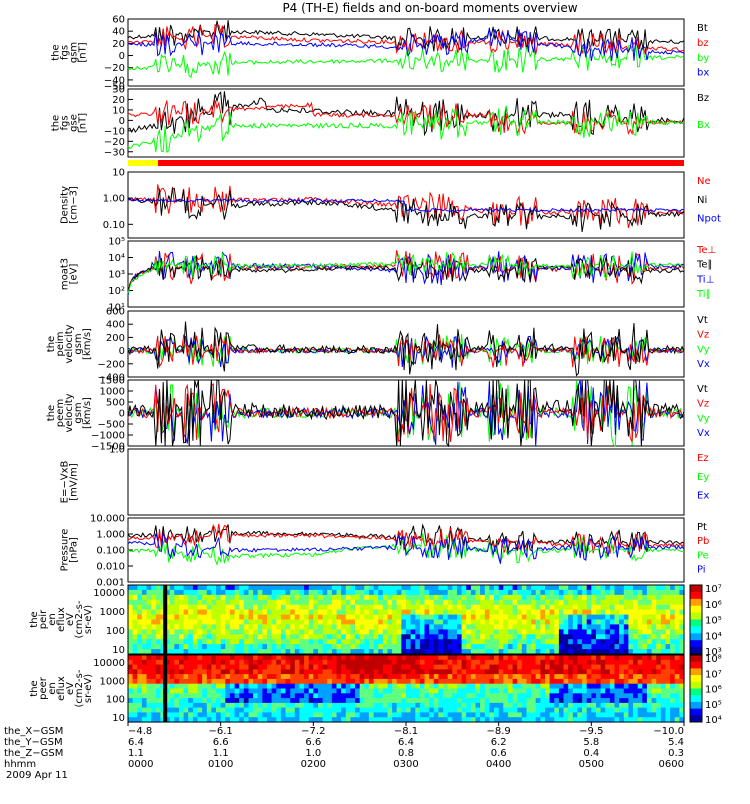 Image resolution: width=750 pixels, height=804 pixels. I want to click on x-tick-label: −4.8, so click(140, 731).